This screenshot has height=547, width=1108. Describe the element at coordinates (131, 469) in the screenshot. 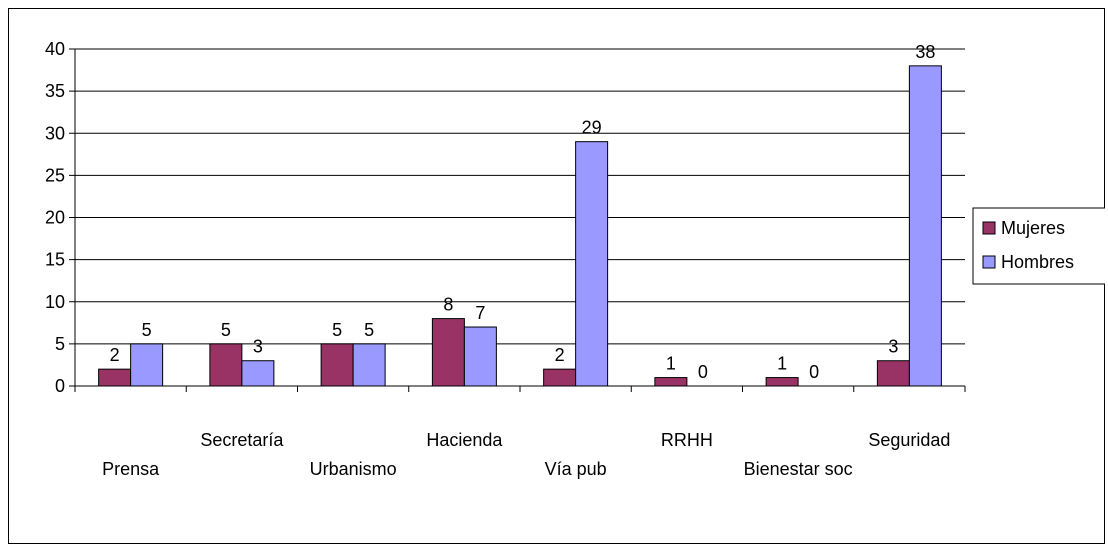

I see `category-label: Prensa` at that location.